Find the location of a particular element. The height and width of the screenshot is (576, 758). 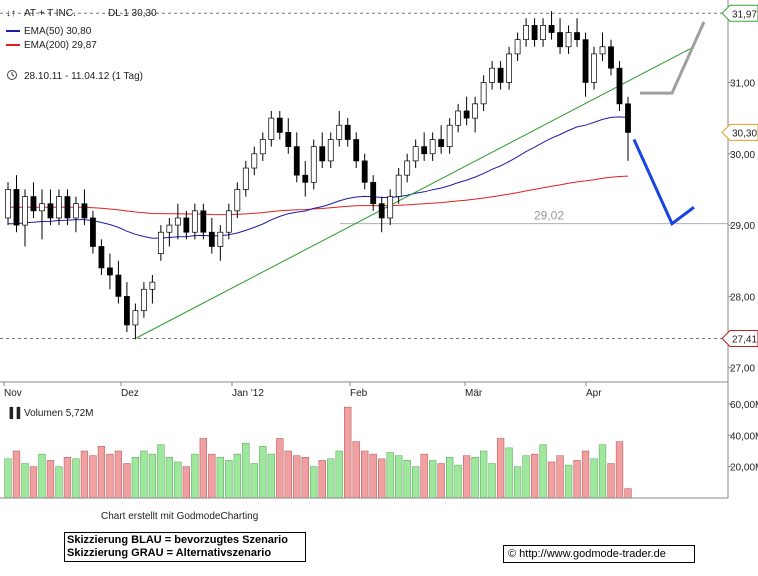

price-marker-label: 30,30 is located at coordinates (744, 133).